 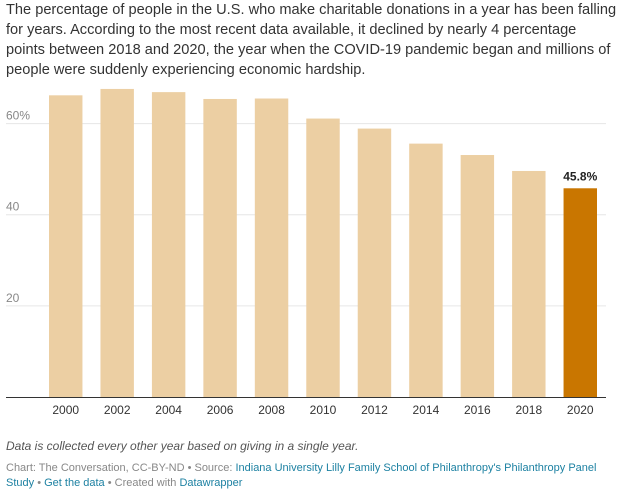 I want to click on x-tick-label: 2006, so click(x=220, y=410).